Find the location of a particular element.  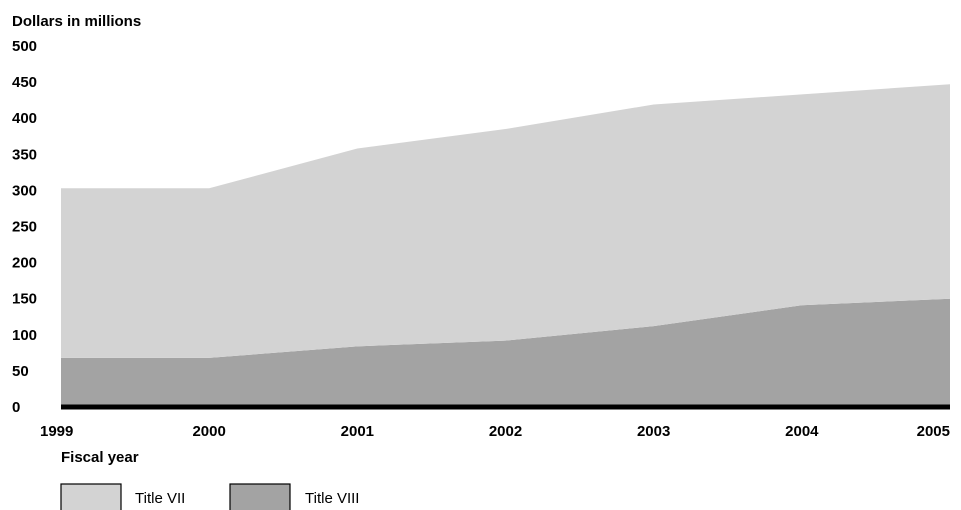

y-tick-label: 250 is located at coordinates (24, 227).